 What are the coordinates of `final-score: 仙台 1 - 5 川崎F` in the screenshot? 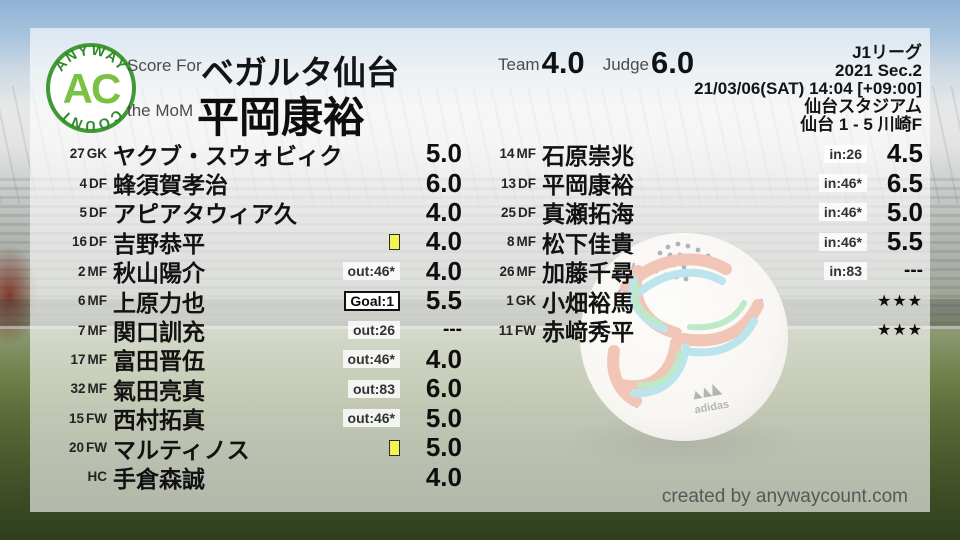 It's located at (861, 124).